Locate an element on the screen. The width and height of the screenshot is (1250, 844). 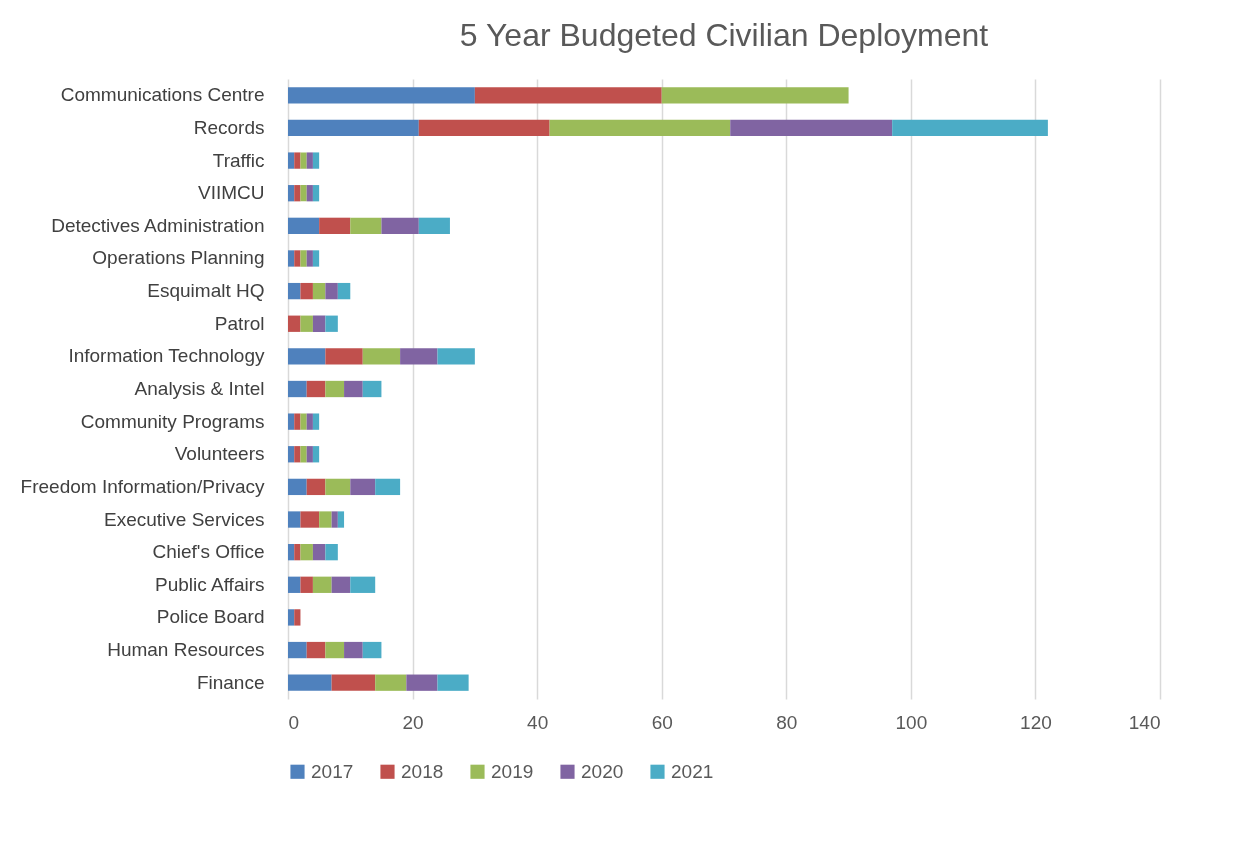
y-tick-label: Freedom Information/Privacy is located at coordinates (142, 486).